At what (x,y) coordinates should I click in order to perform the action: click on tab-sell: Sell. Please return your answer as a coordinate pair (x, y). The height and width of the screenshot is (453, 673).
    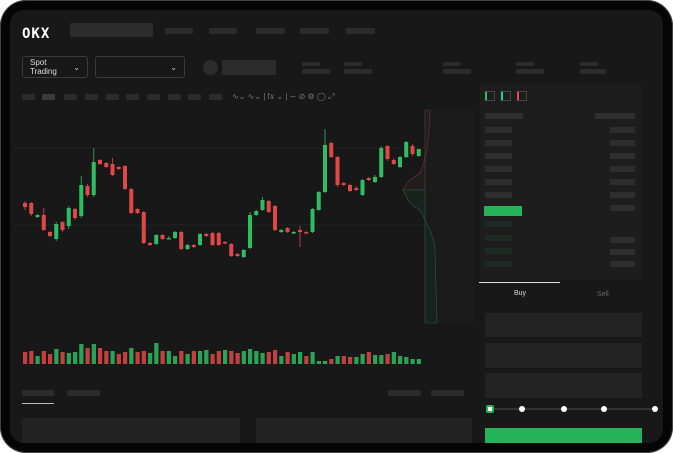
    Looking at the image, I should click on (603, 294).